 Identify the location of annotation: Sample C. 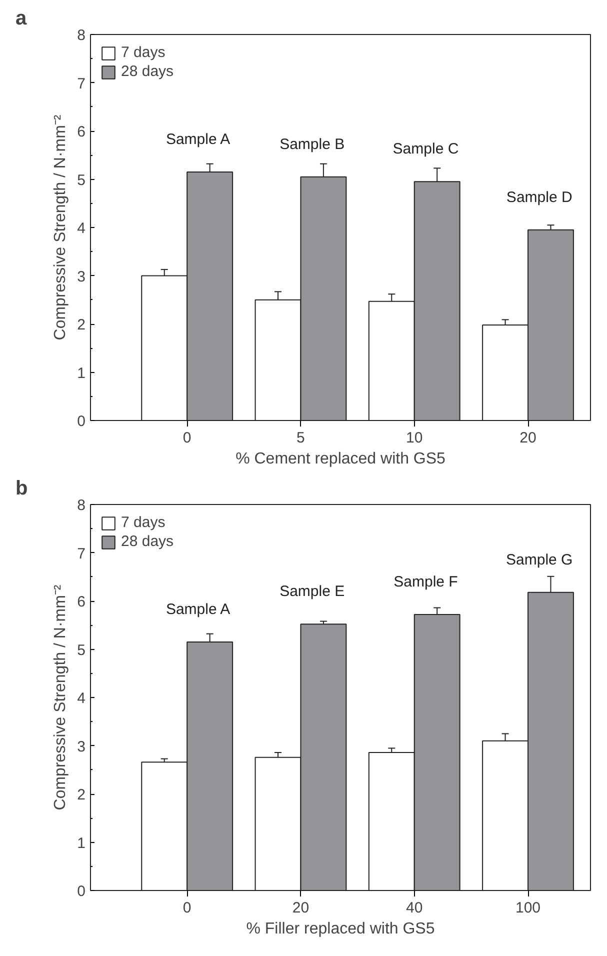
(425, 149).